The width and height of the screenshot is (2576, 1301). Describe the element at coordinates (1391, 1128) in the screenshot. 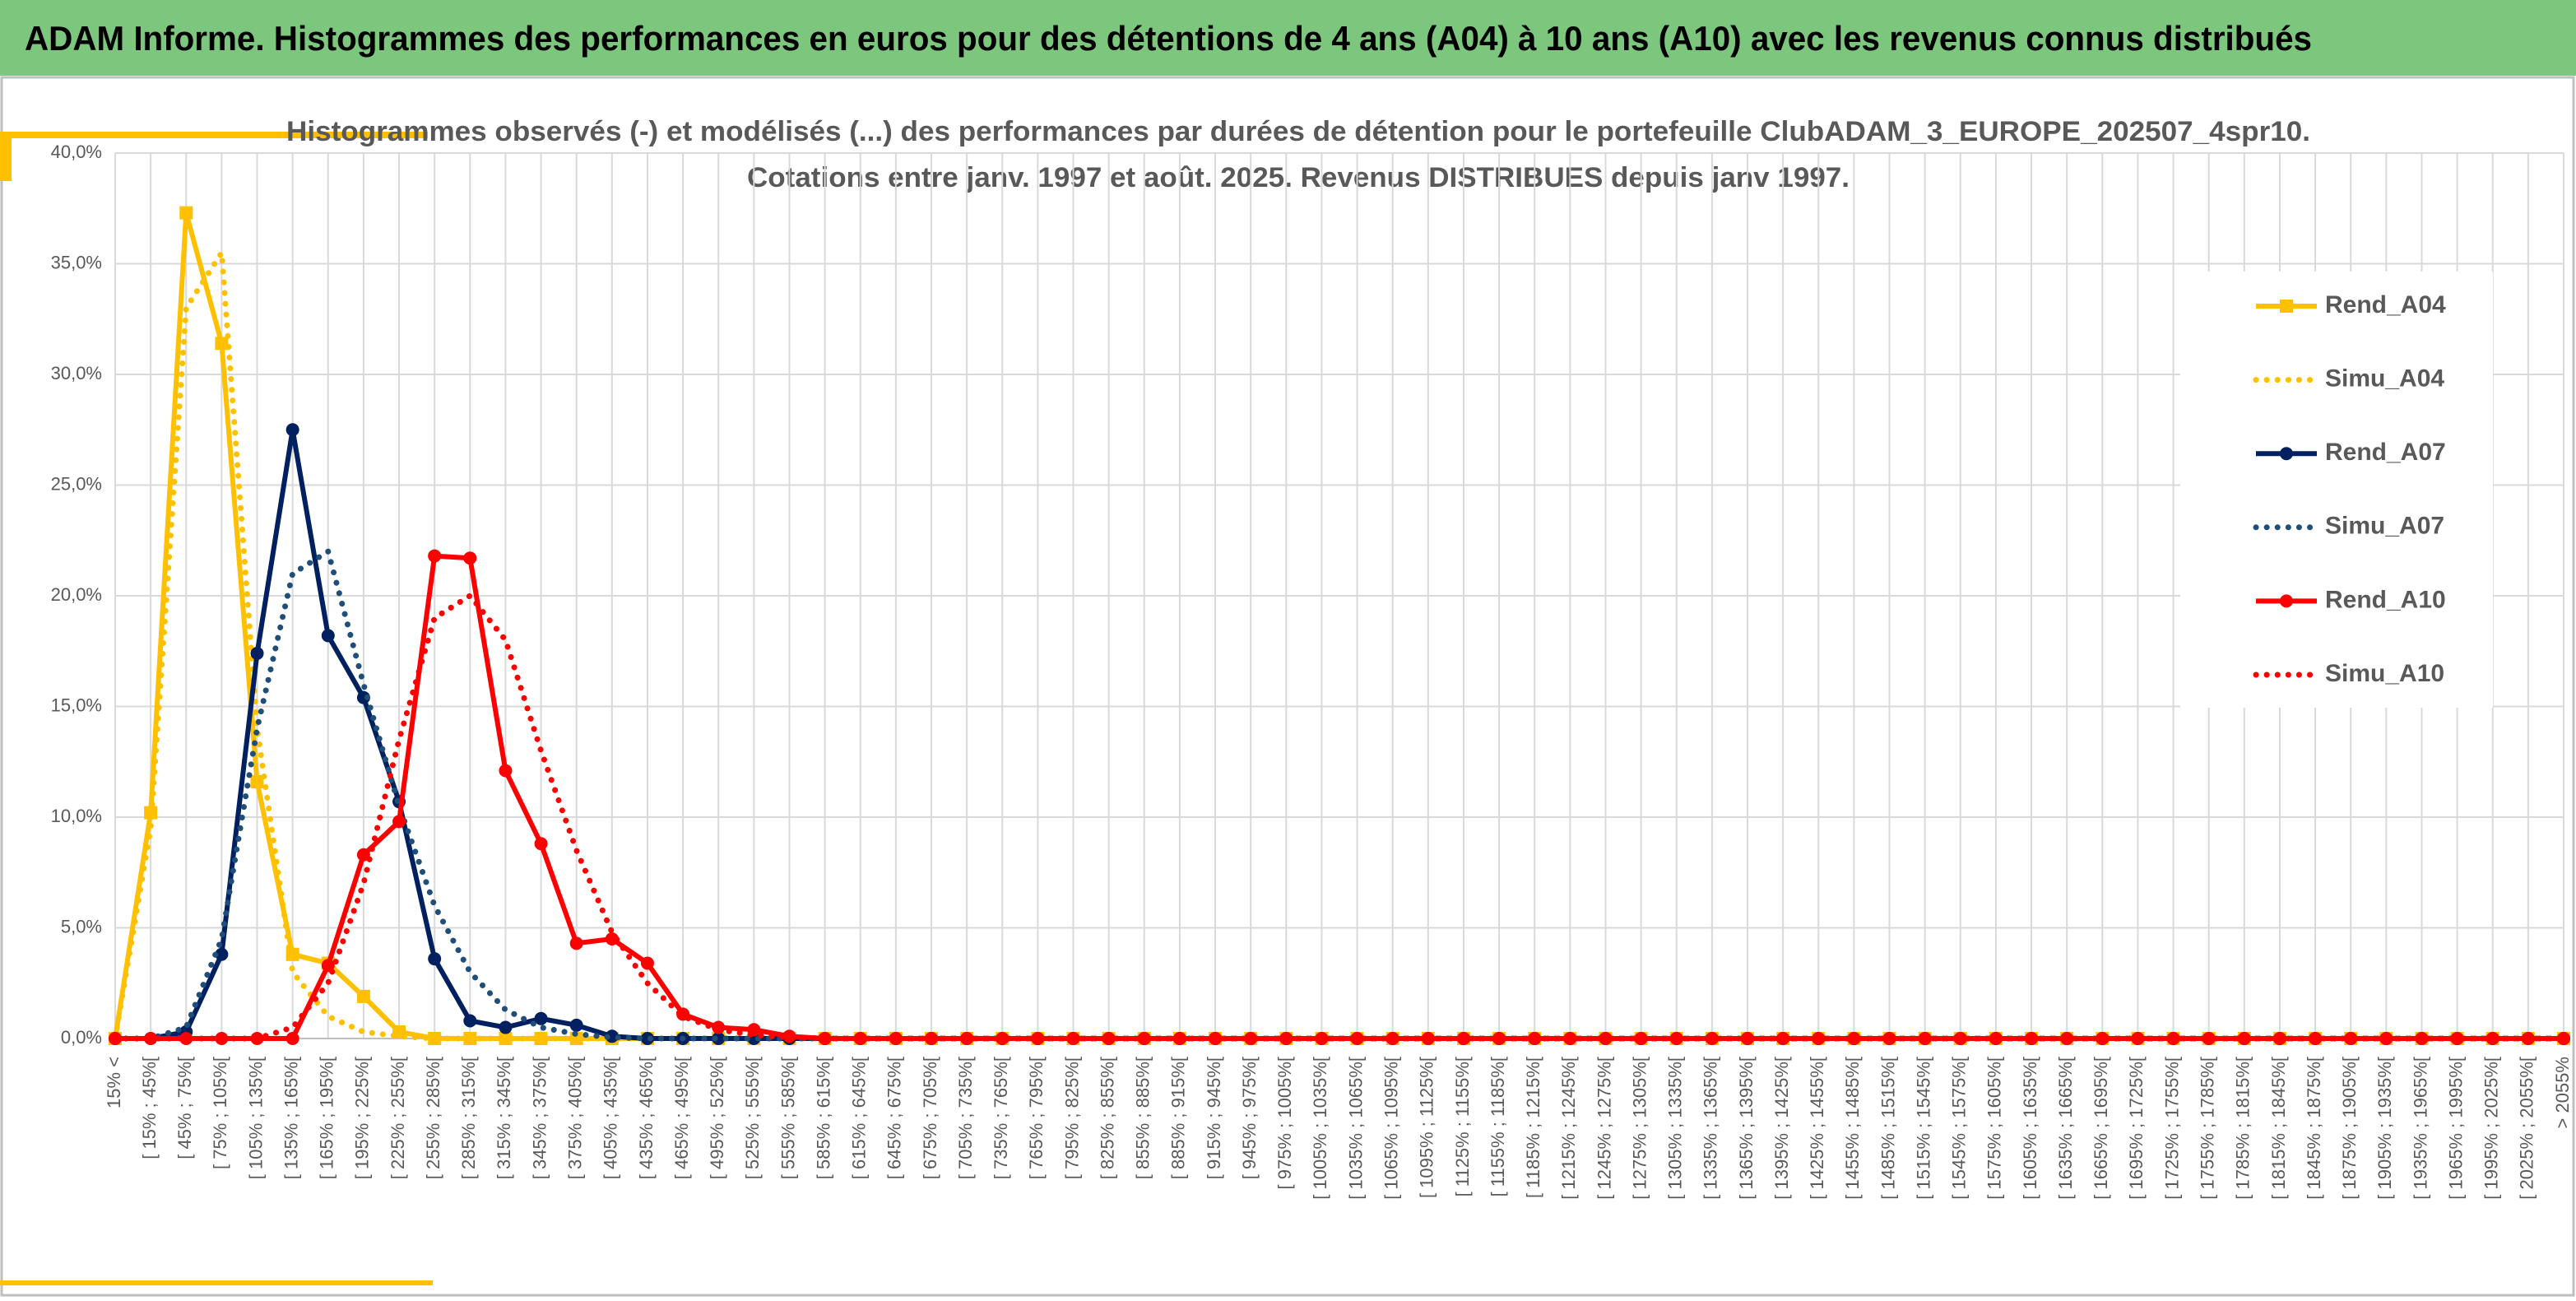

I see `x-tick-label: [ 1065% ; 1095%[` at that location.